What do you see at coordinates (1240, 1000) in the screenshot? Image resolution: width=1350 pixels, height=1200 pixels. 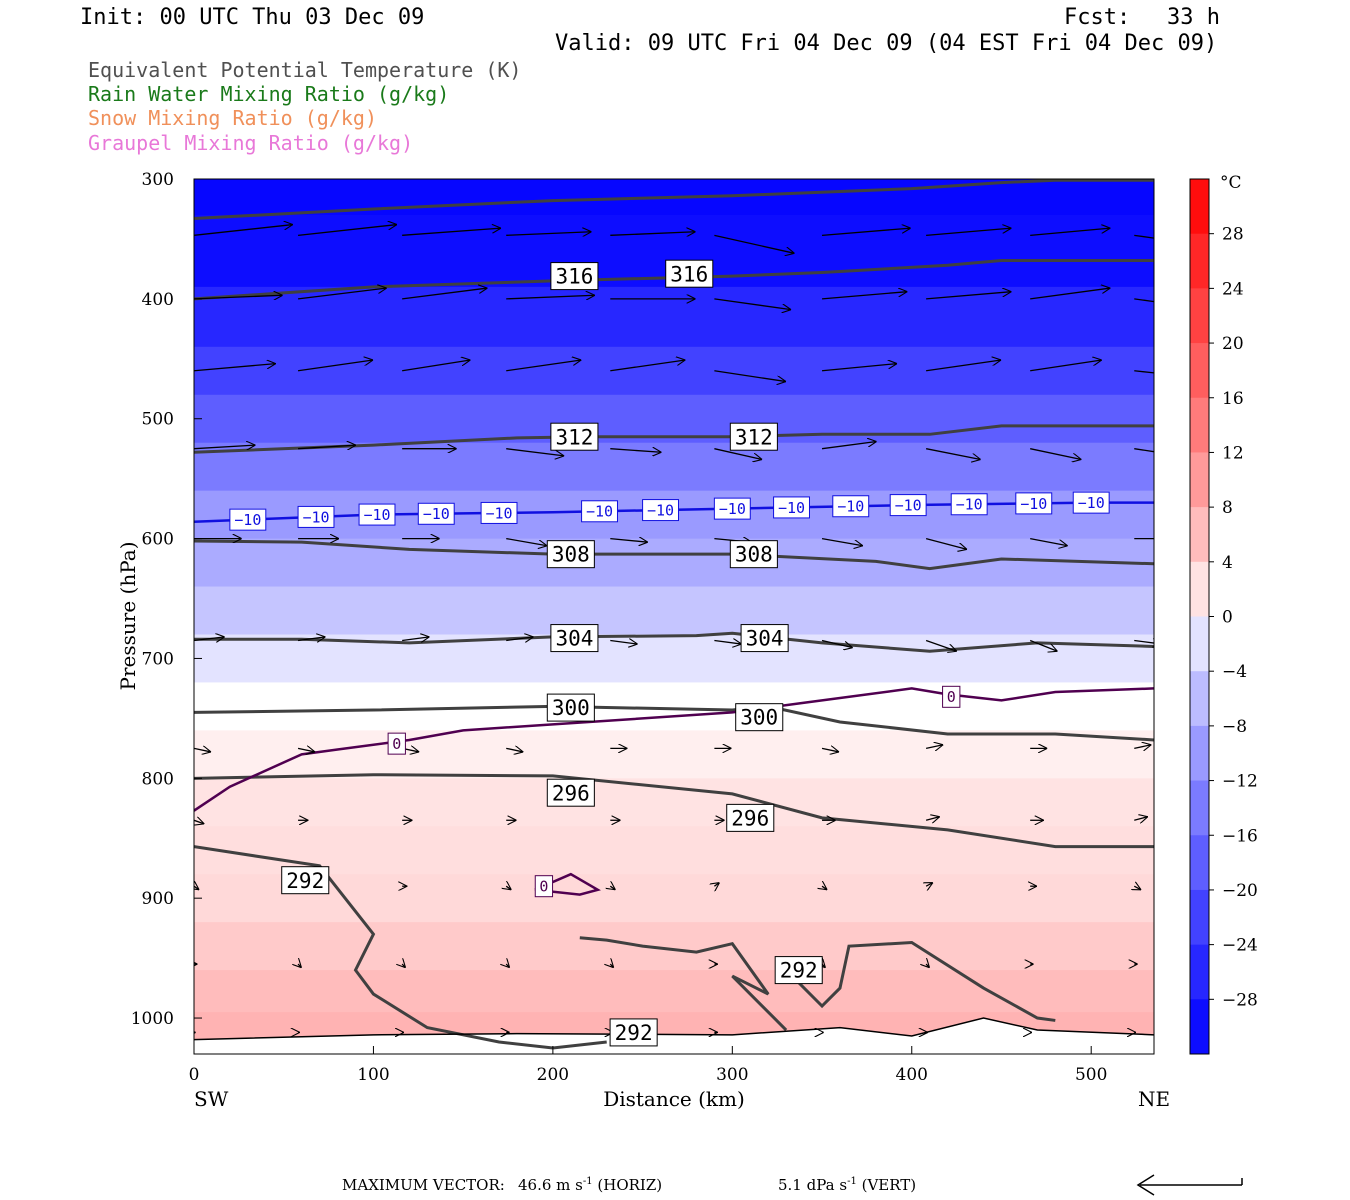 I see `colorbar-tick-label: −28` at bounding box center [1240, 1000].